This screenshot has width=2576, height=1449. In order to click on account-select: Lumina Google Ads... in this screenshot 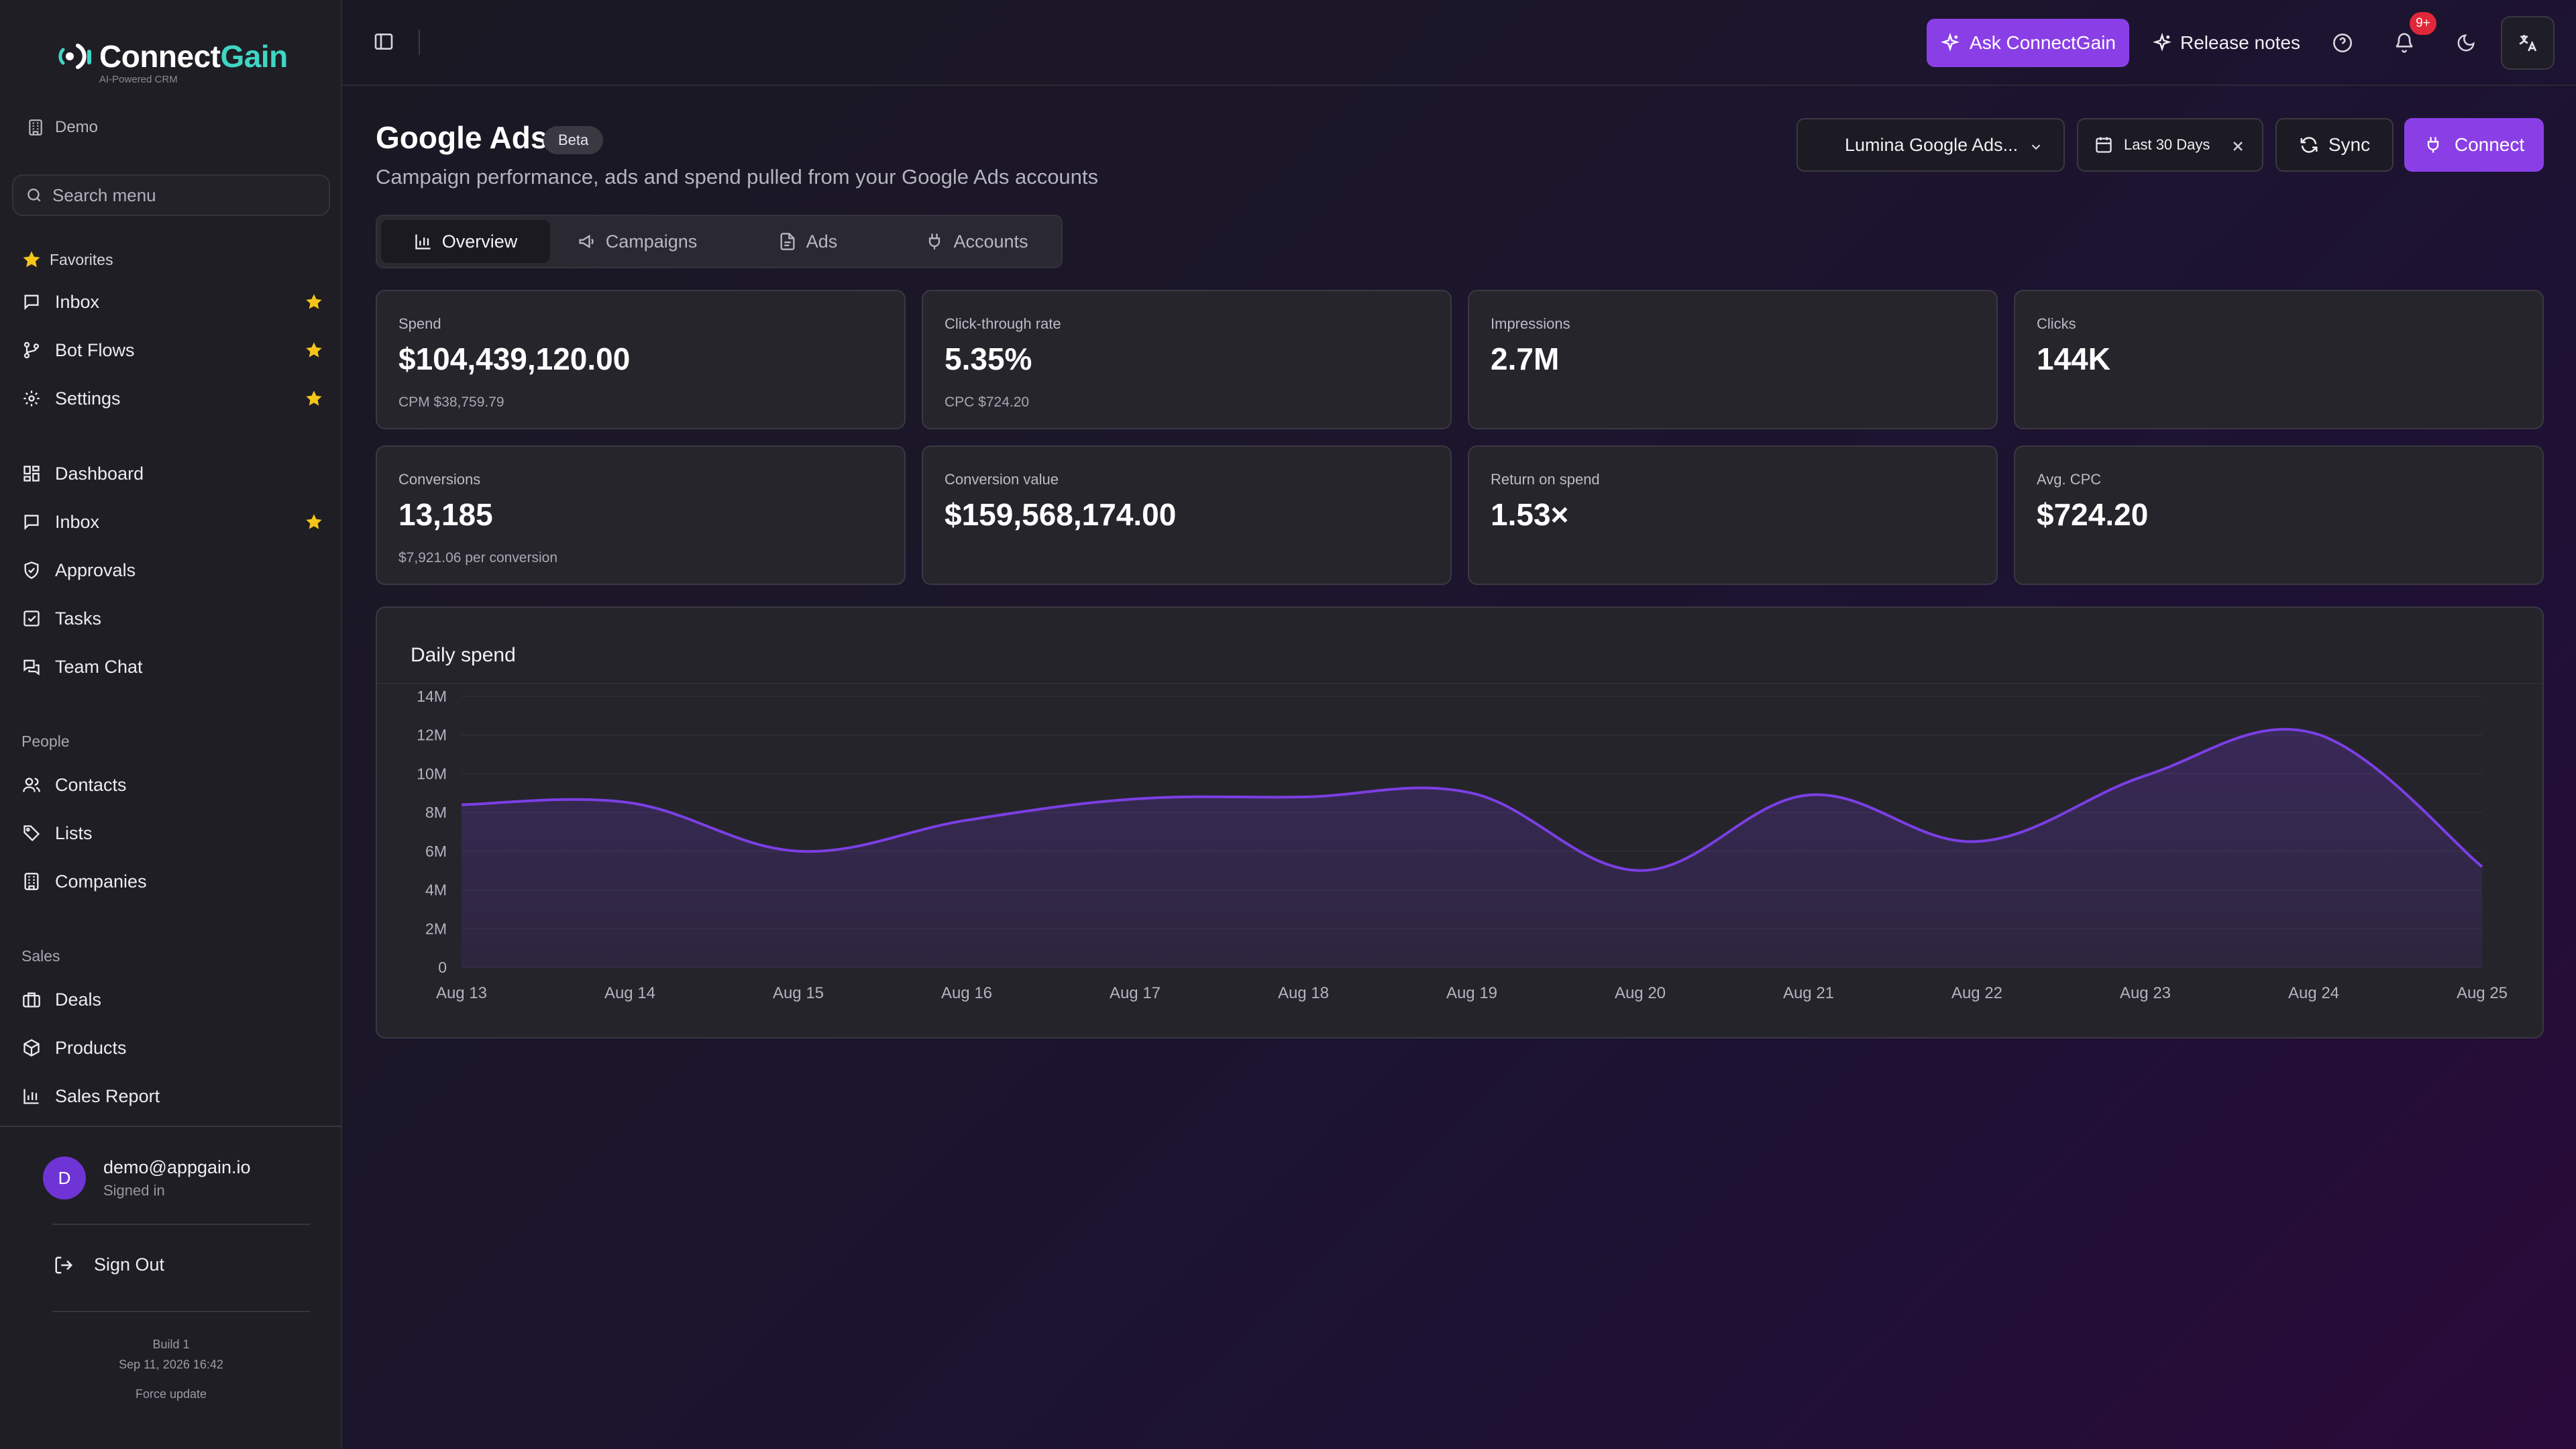, I will do `click(1930, 145)`.